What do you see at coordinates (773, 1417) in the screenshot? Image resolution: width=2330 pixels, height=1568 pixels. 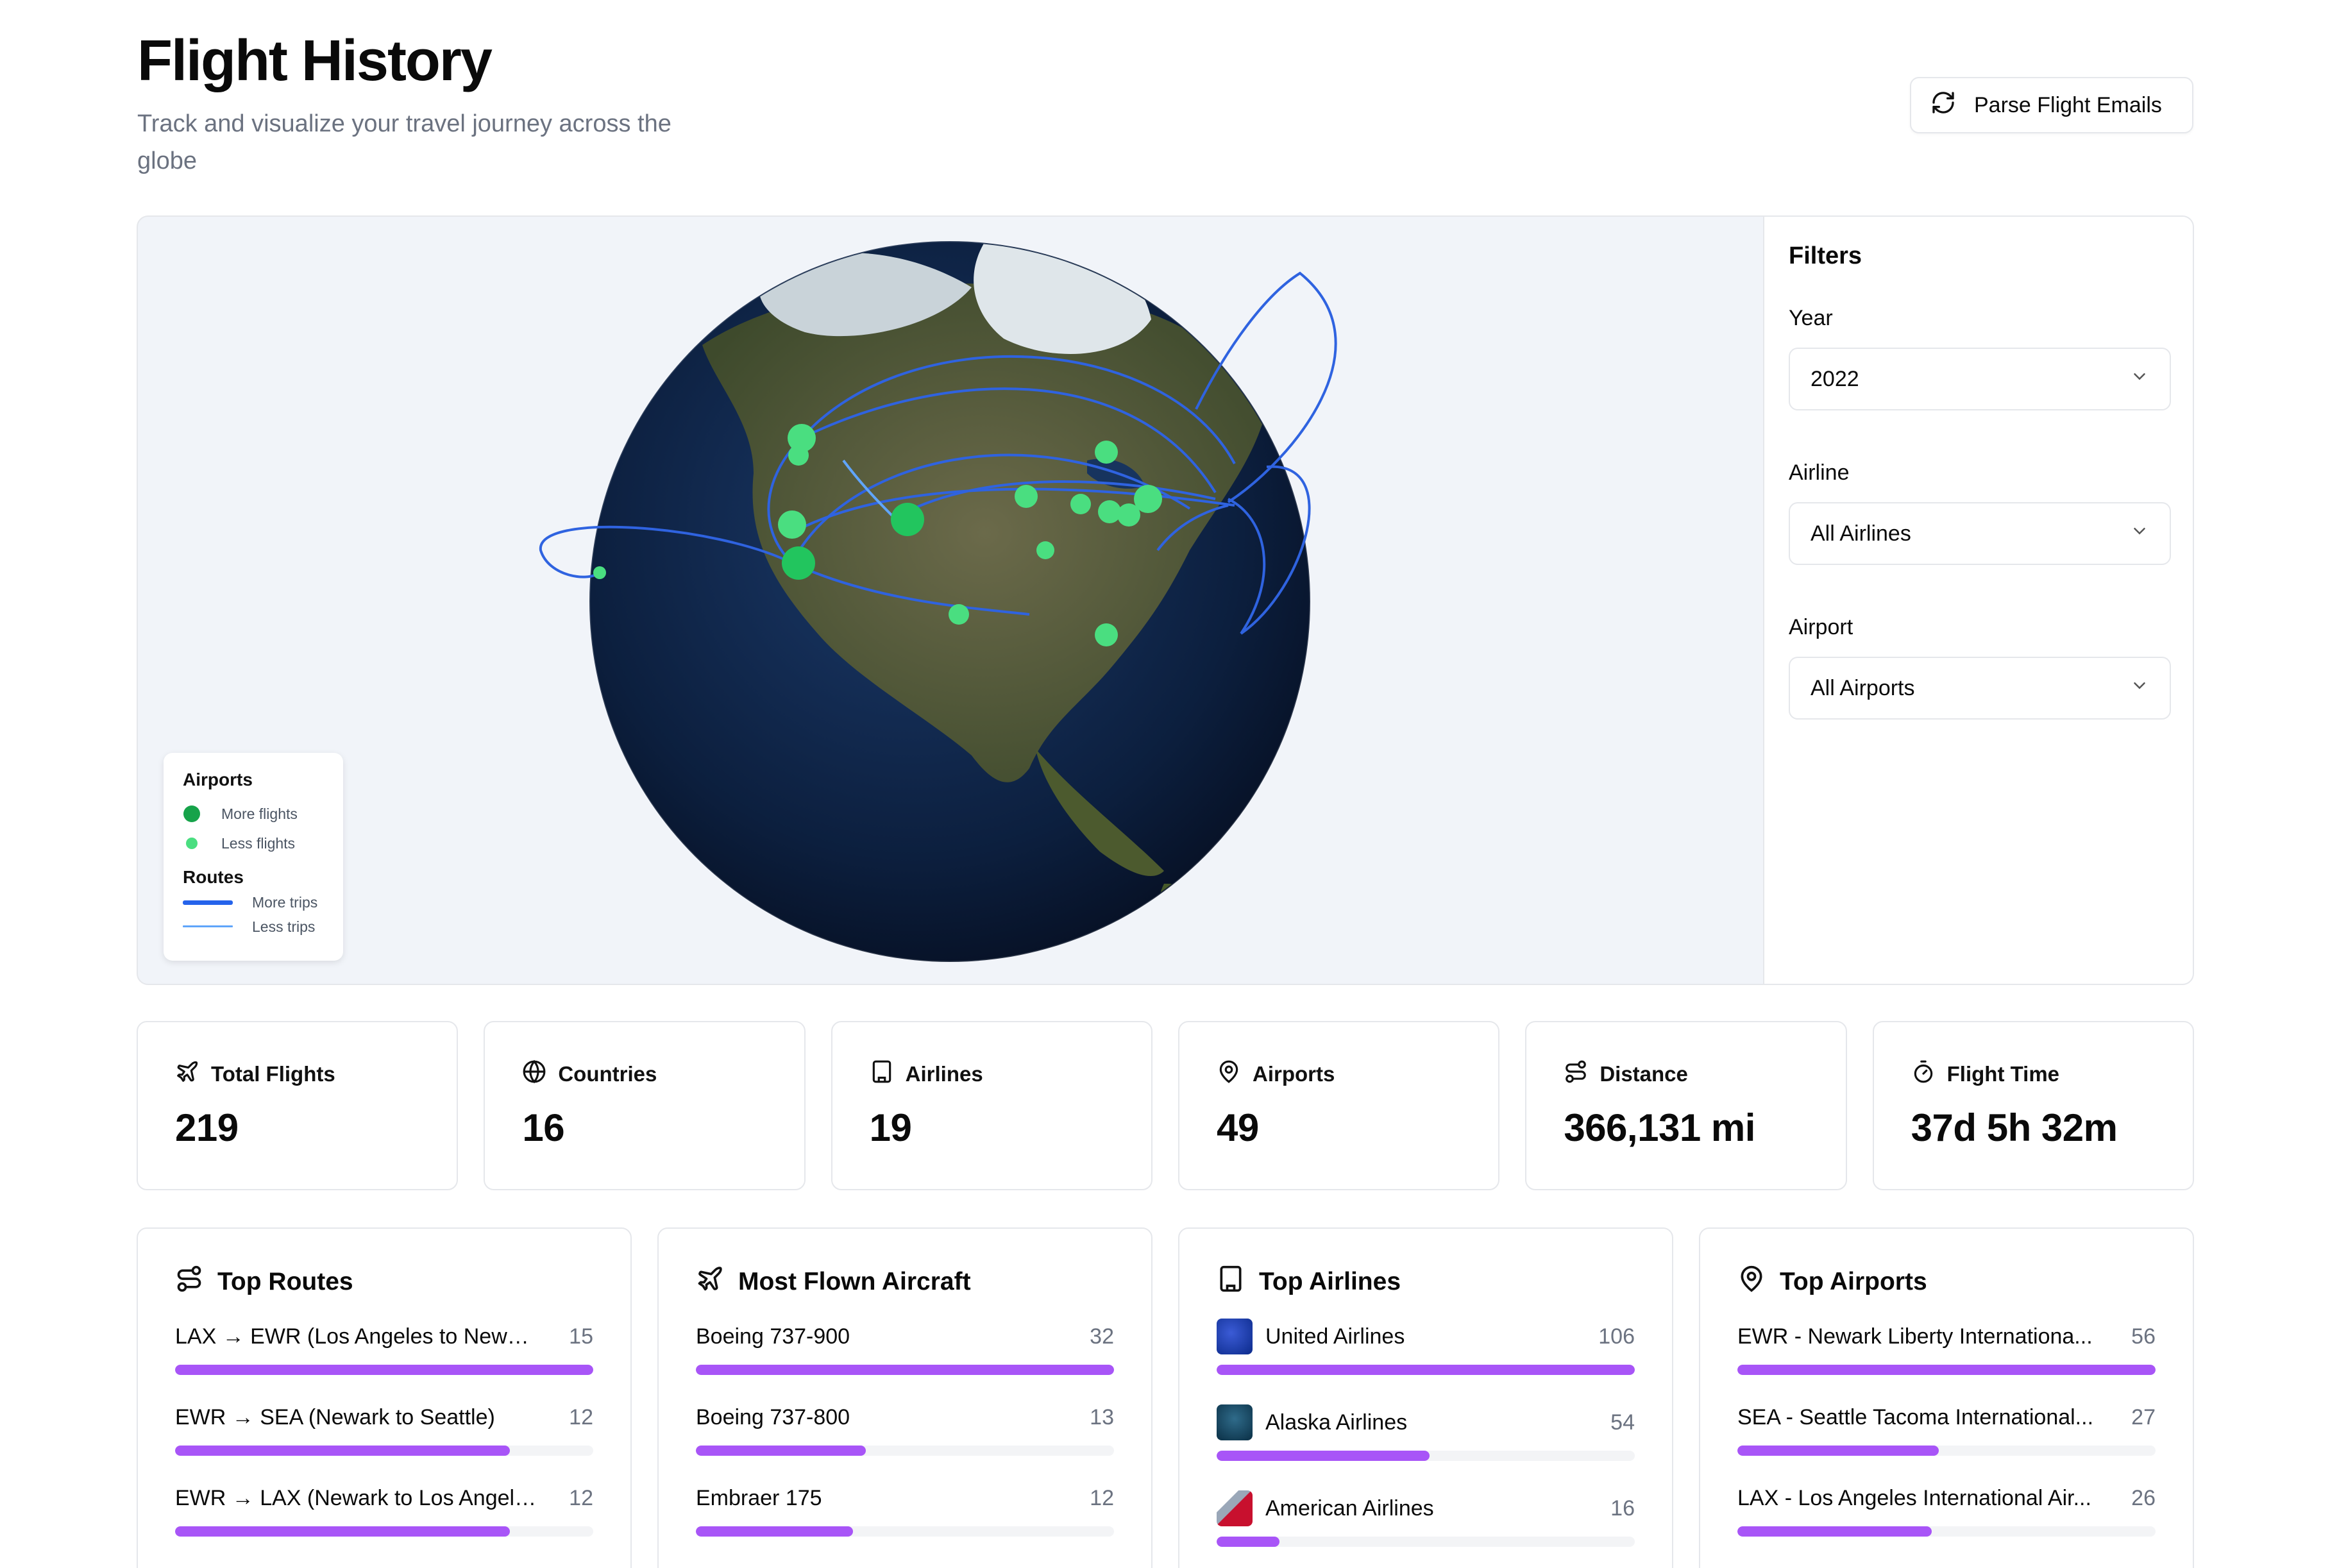 I see `aircraft-name: Boeing 737-800` at bounding box center [773, 1417].